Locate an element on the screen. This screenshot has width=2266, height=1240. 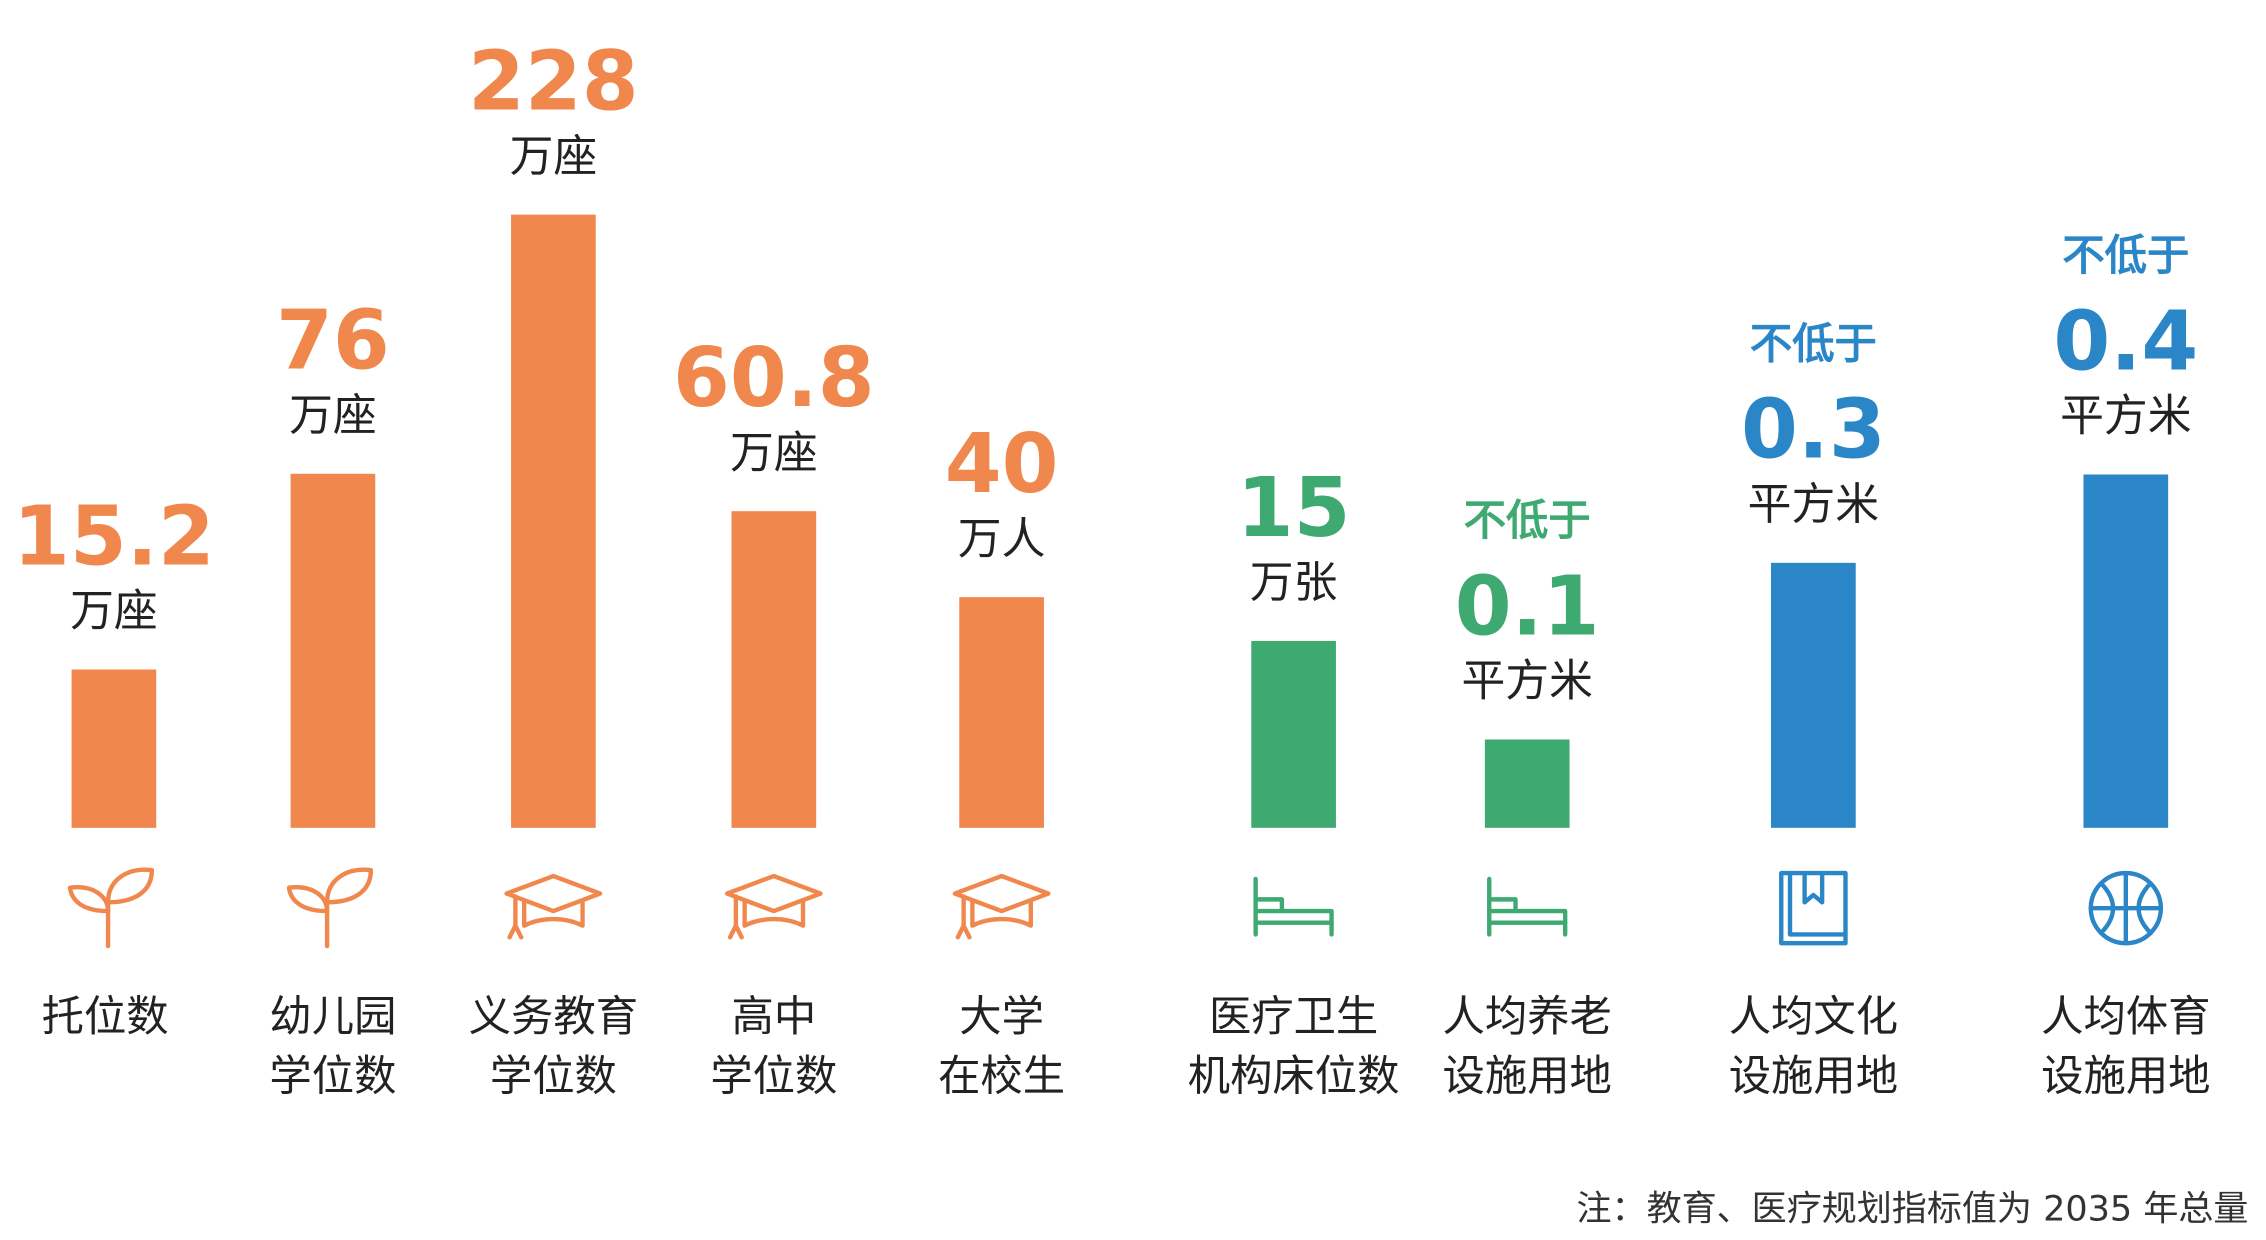
category-label: 义务教育 is located at coordinates (553, 1016).